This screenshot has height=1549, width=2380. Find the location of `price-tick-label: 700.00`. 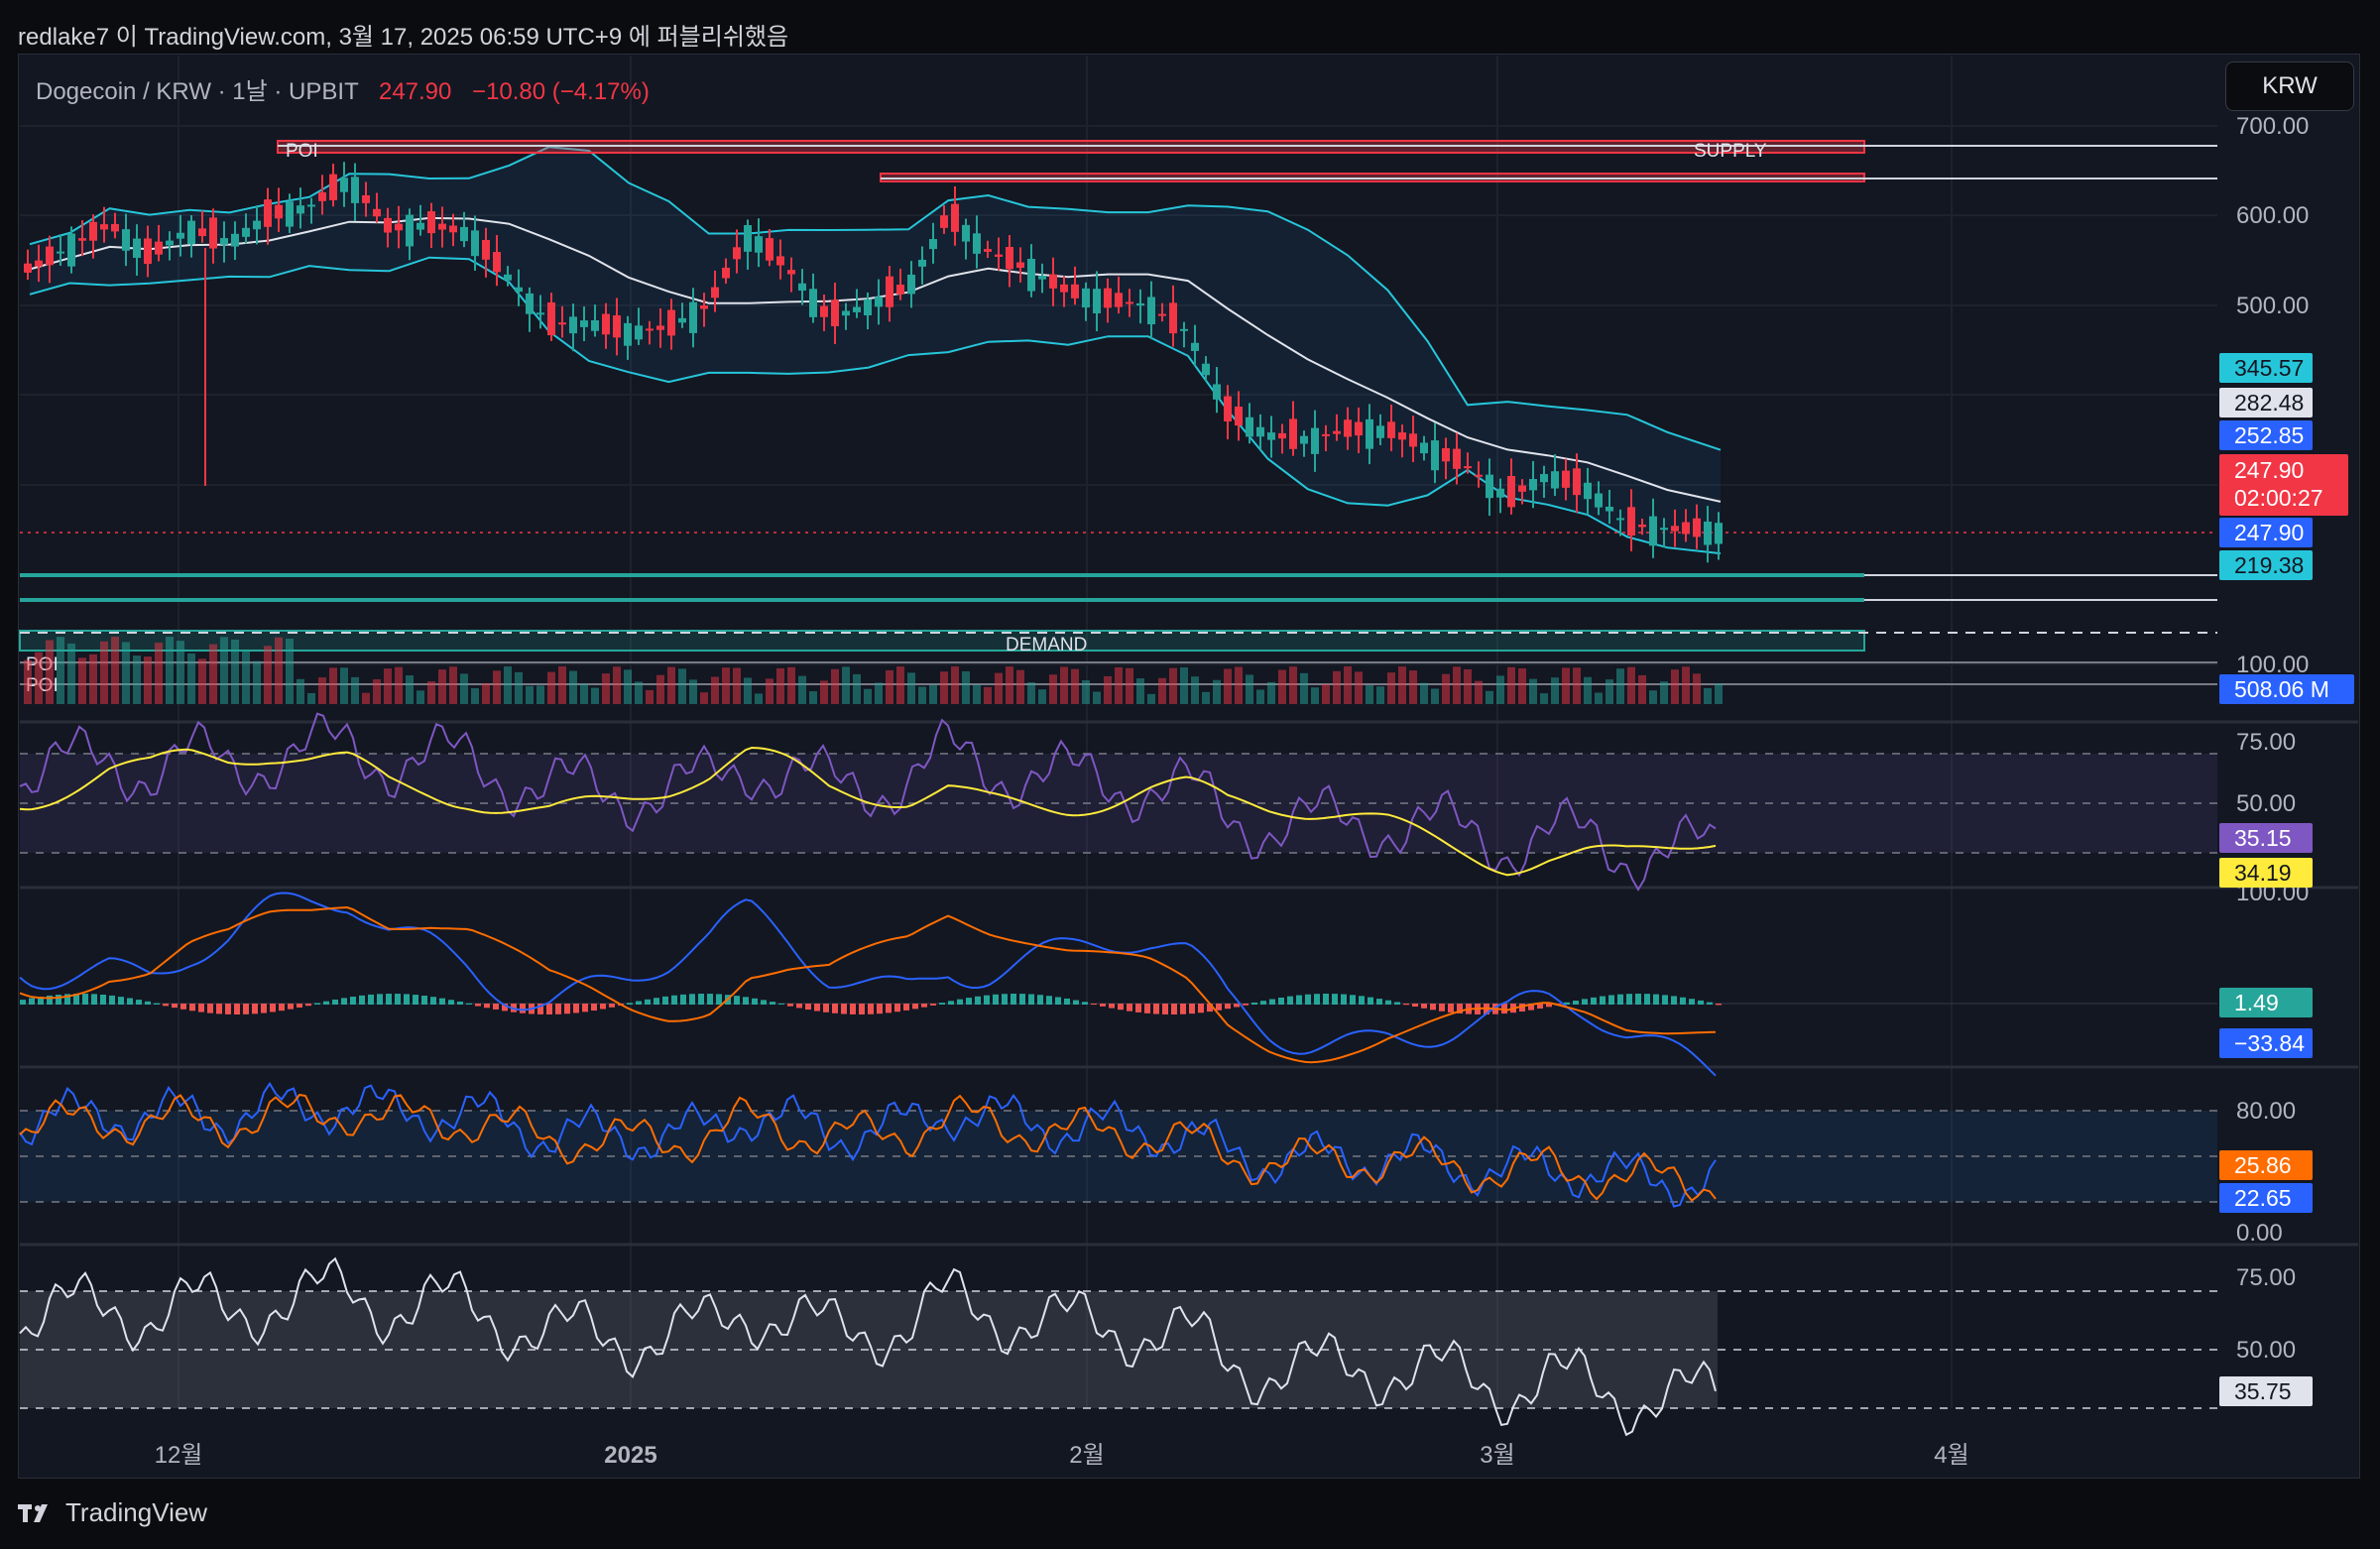

price-tick-label: 700.00 is located at coordinates (2272, 126).